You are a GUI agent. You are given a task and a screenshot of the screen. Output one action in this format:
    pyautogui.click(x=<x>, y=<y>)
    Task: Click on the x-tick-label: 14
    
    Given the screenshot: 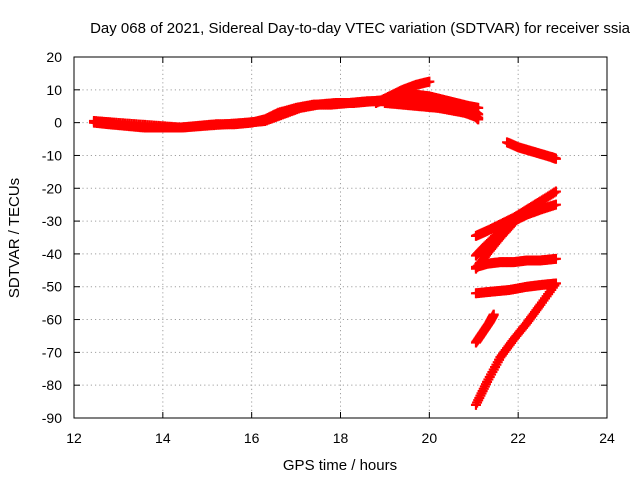 What is the action you would take?
    pyautogui.click(x=163, y=438)
    